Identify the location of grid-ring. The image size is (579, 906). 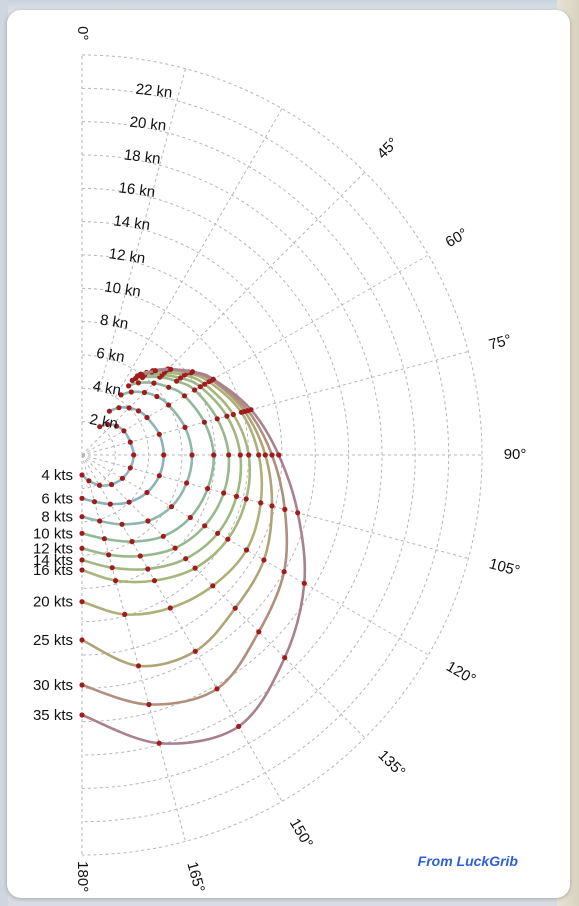
(132, 455).